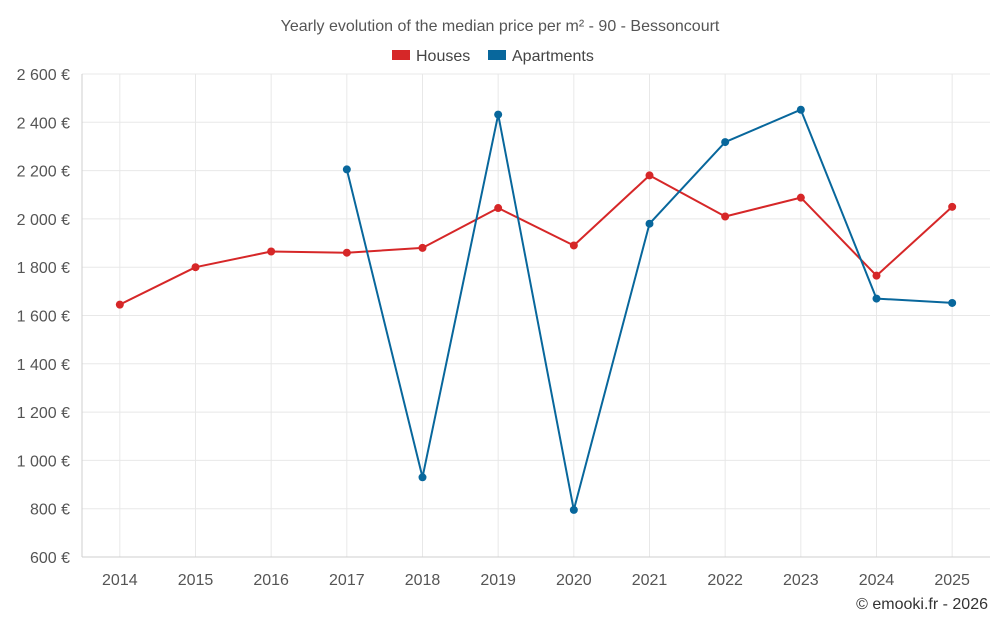  What do you see at coordinates (800, 109) in the screenshot?
I see `data-point-apartments-2023` at bounding box center [800, 109].